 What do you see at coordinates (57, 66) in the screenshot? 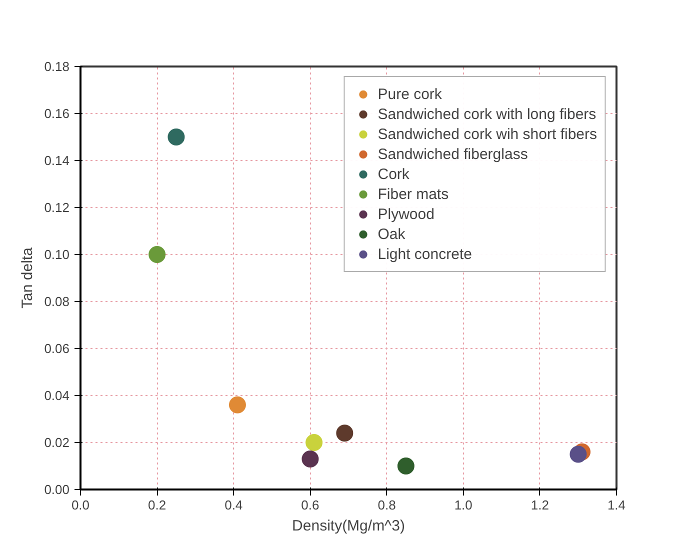
I see `y-tick-label: 0.18` at bounding box center [57, 66].